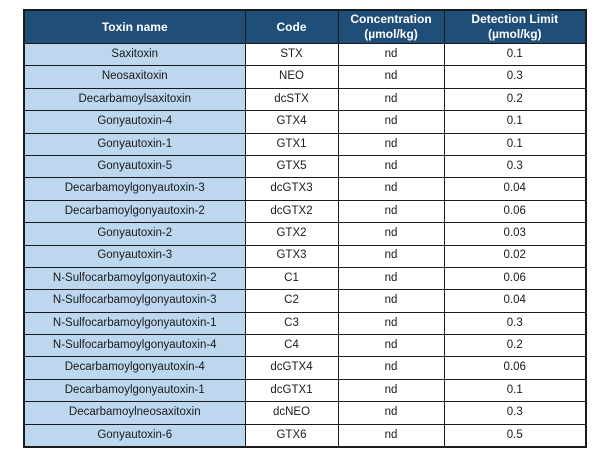 This screenshot has height=468, width=601. I want to click on code-cell: GTX1, so click(291, 144).